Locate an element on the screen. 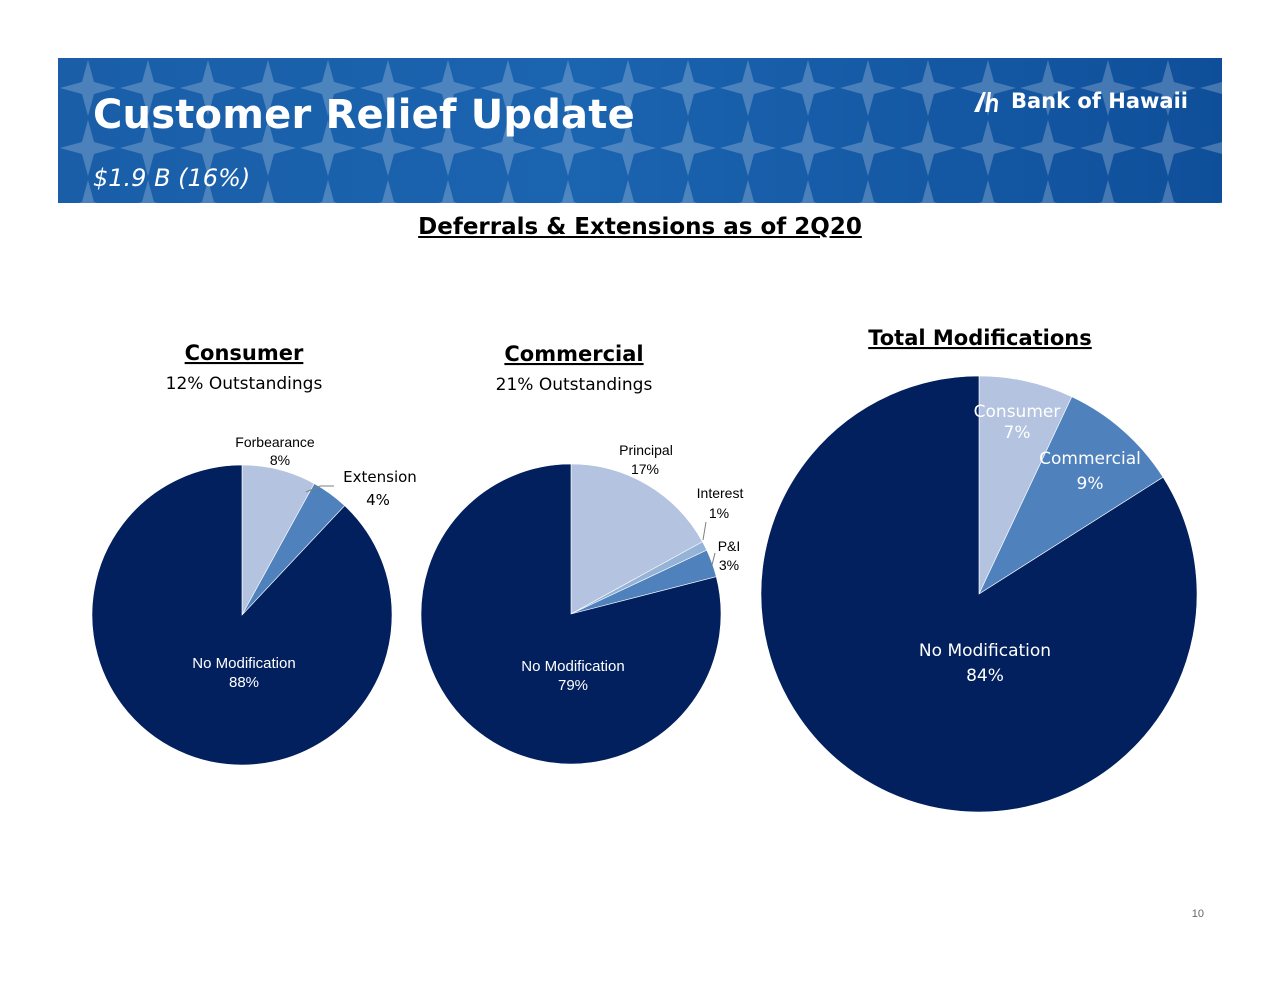 This screenshot has width=1280, height=989. slice-value-no-modification: 84% is located at coordinates (985, 676).